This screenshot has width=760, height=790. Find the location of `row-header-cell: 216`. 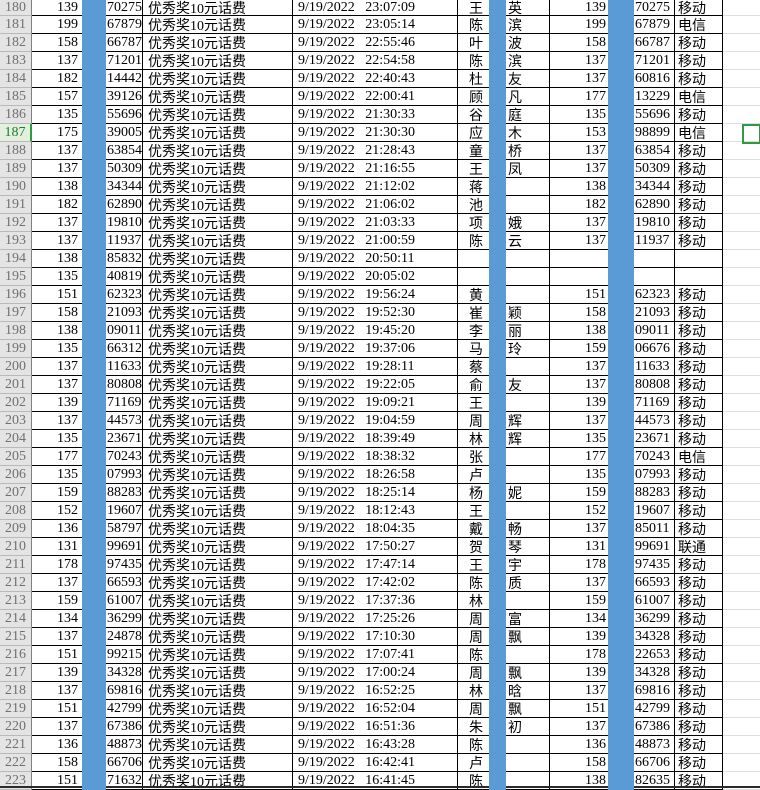

row-header-cell: 216 is located at coordinates (16, 655).